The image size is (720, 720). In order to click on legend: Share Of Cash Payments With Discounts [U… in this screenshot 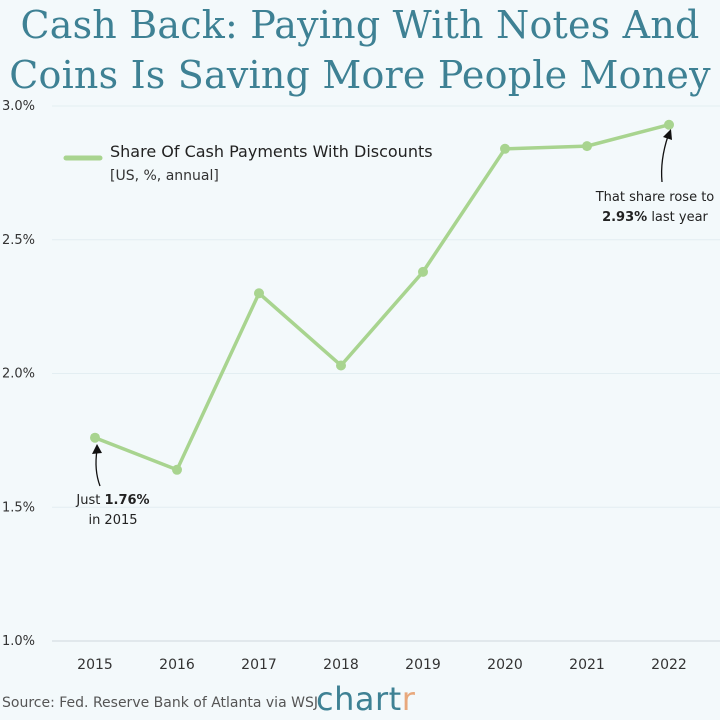, I will do `click(248, 163)`.